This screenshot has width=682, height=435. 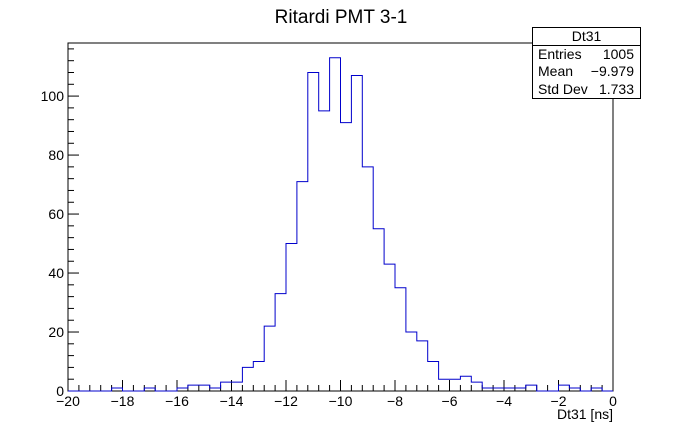 What do you see at coordinates (341, 401) in the screenshot?
I see `x-tick-label: −10` at bounding box center [341, 401].